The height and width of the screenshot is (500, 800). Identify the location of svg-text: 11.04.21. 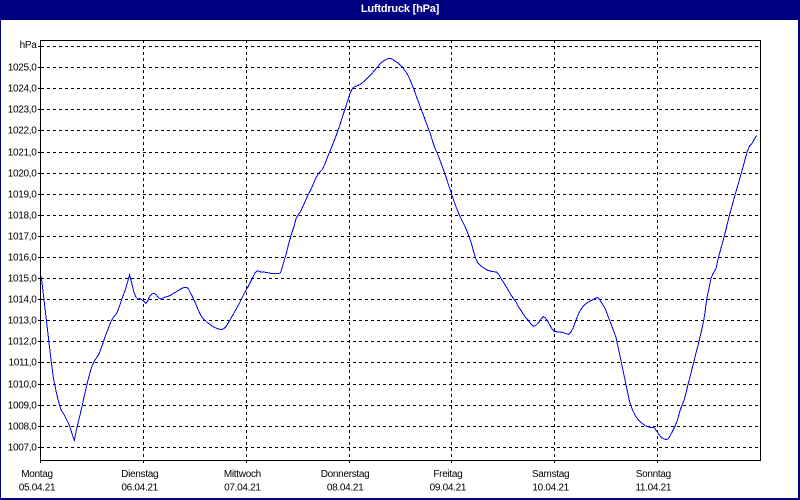
(653, 488).